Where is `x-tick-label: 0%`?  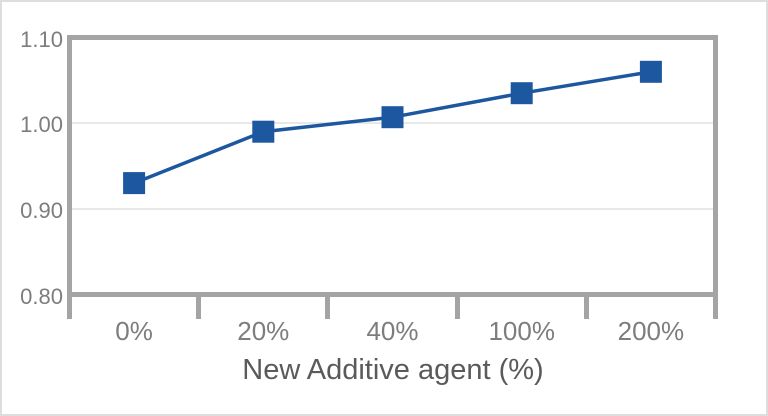 x-tick-label: 0% is located at coordinates (134, 331).